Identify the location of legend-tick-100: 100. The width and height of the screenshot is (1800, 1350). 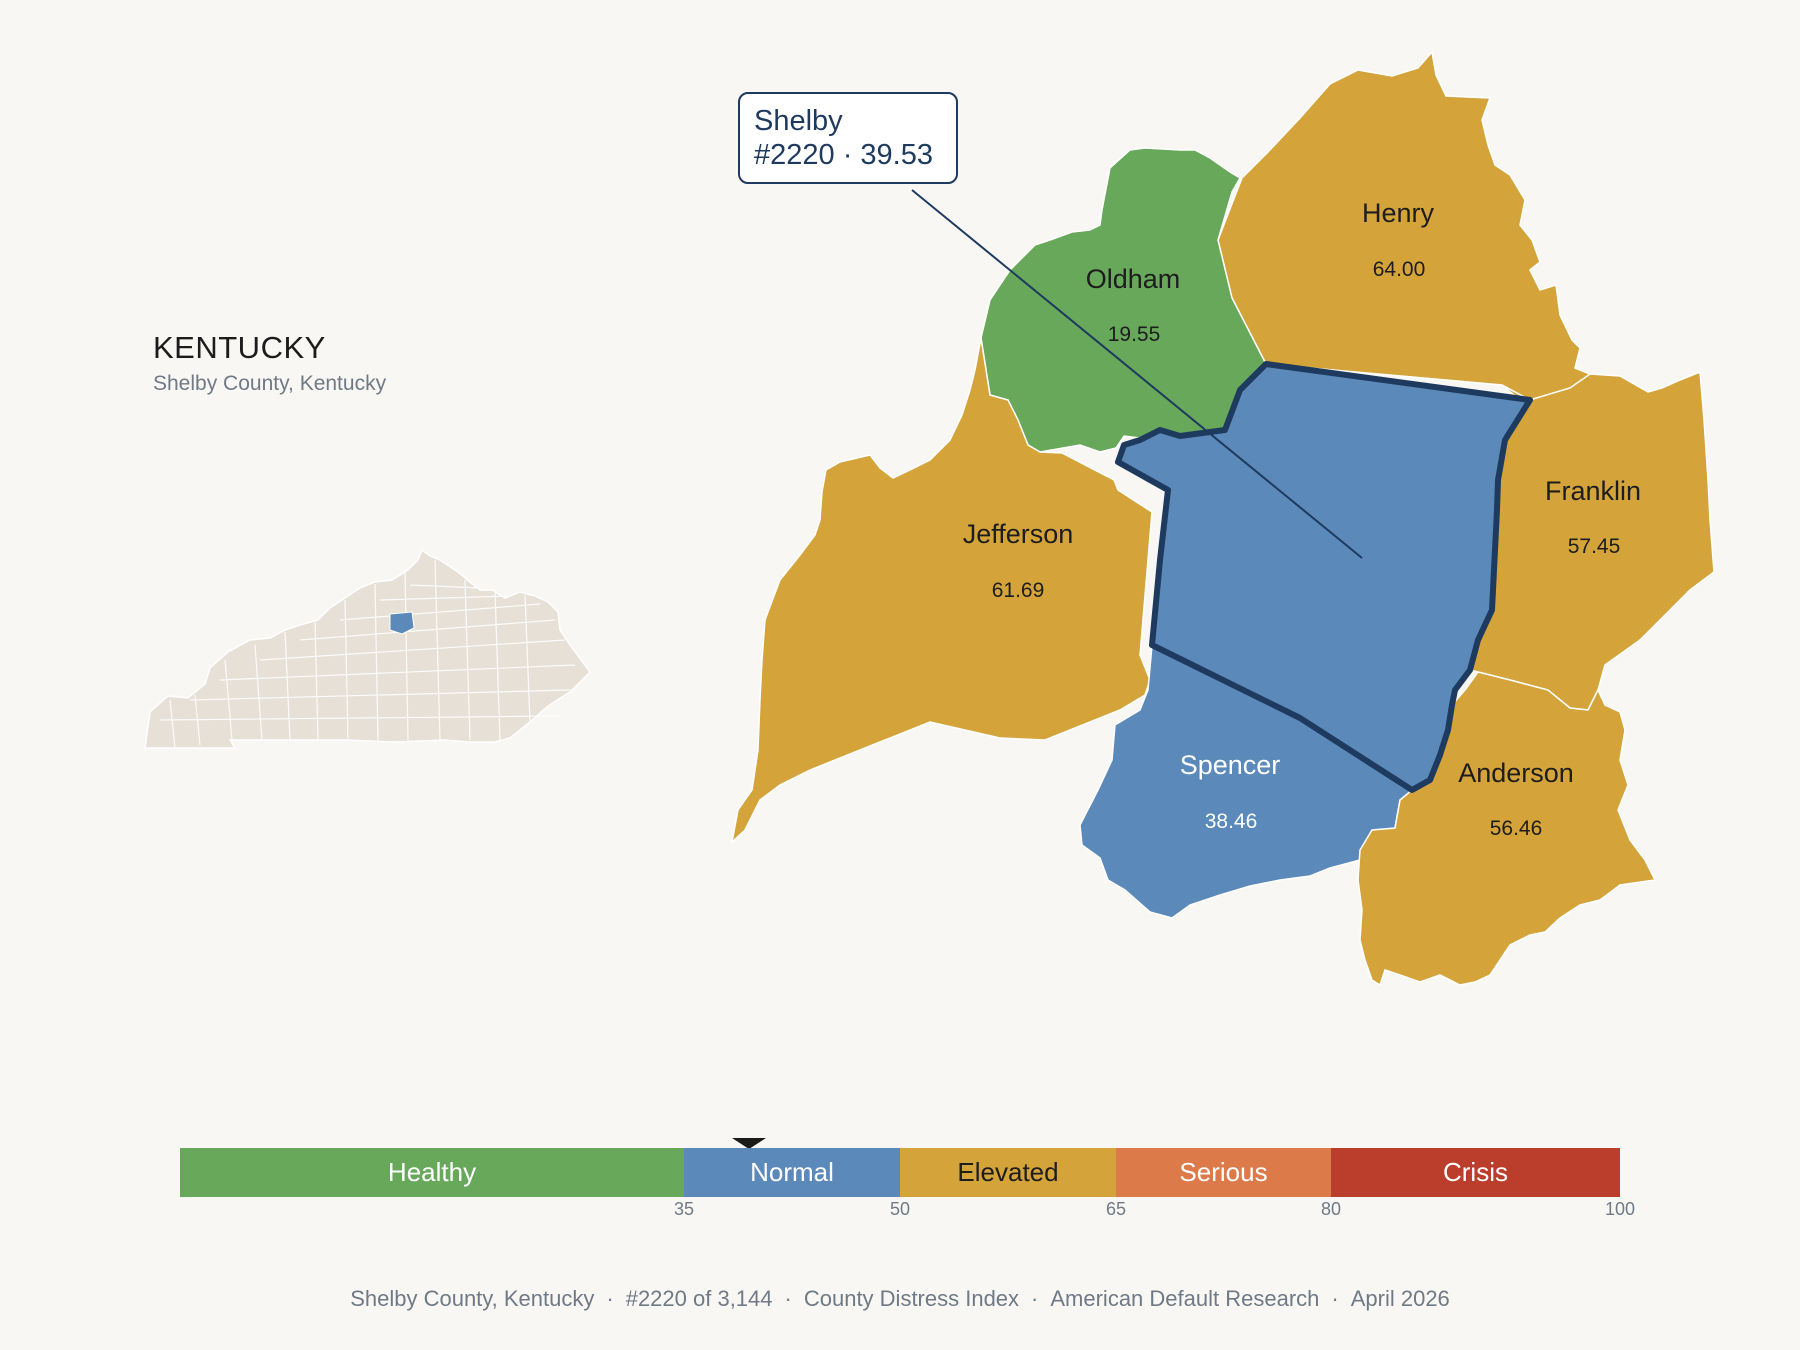
(1620, 1209).